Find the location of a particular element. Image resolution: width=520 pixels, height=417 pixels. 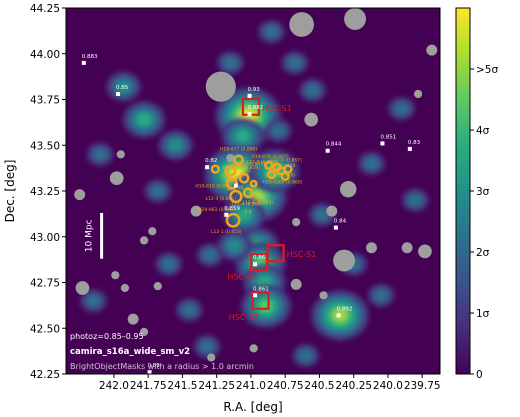

annotation-catalog: camira_s16a_wide_sm_v2 is located at coordinates (130, 352).